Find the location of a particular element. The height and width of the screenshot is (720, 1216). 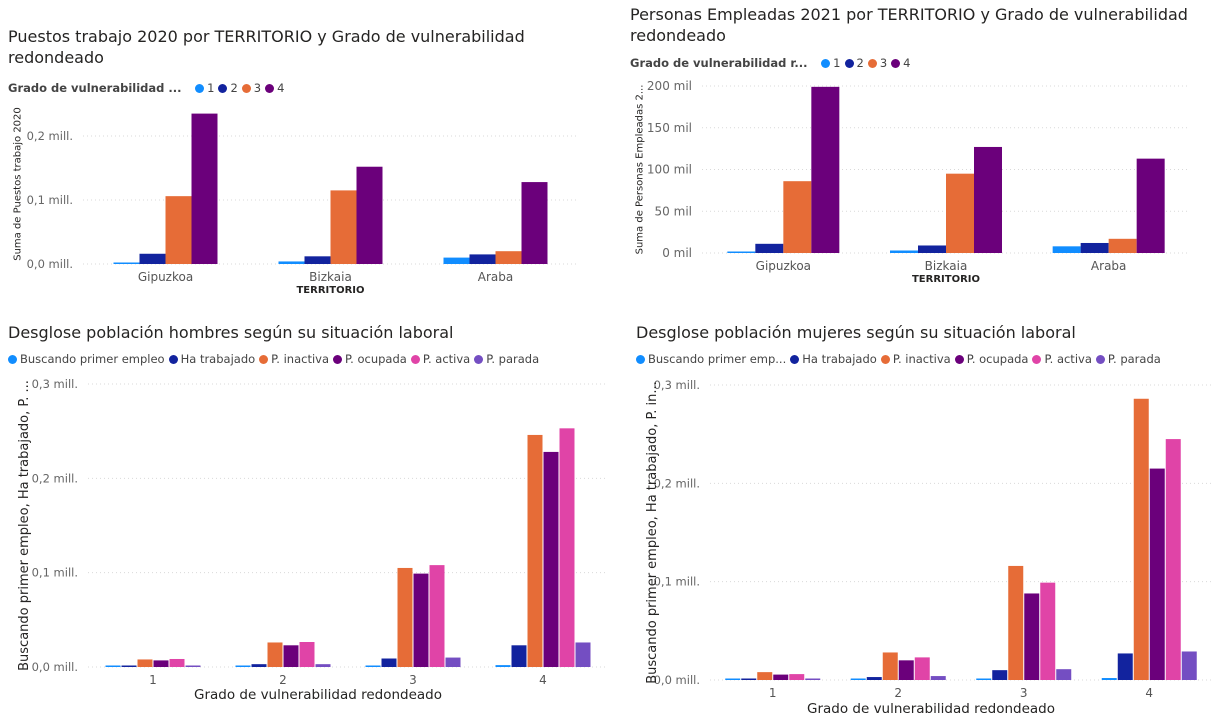

x-tick-label: Araba is located at coordinates (495, 277).